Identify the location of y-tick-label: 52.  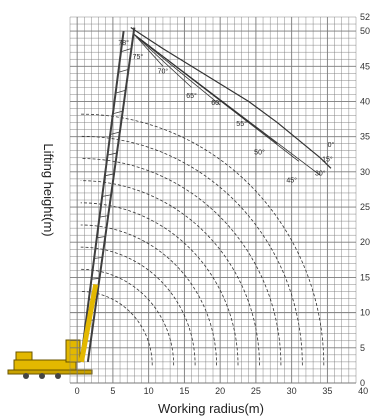
(365, 17).